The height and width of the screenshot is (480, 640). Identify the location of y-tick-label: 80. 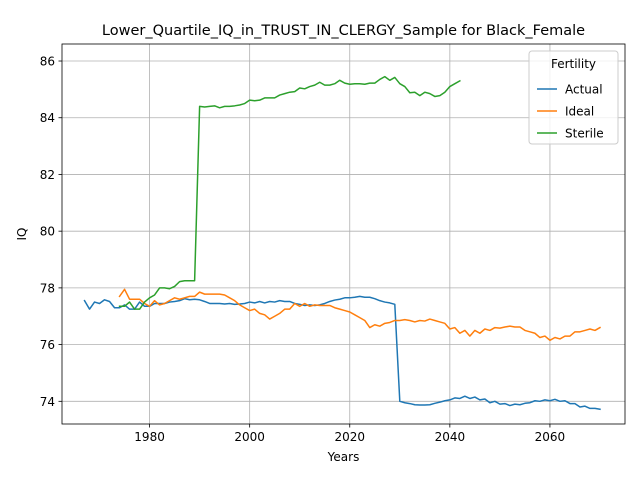
(47, 232).